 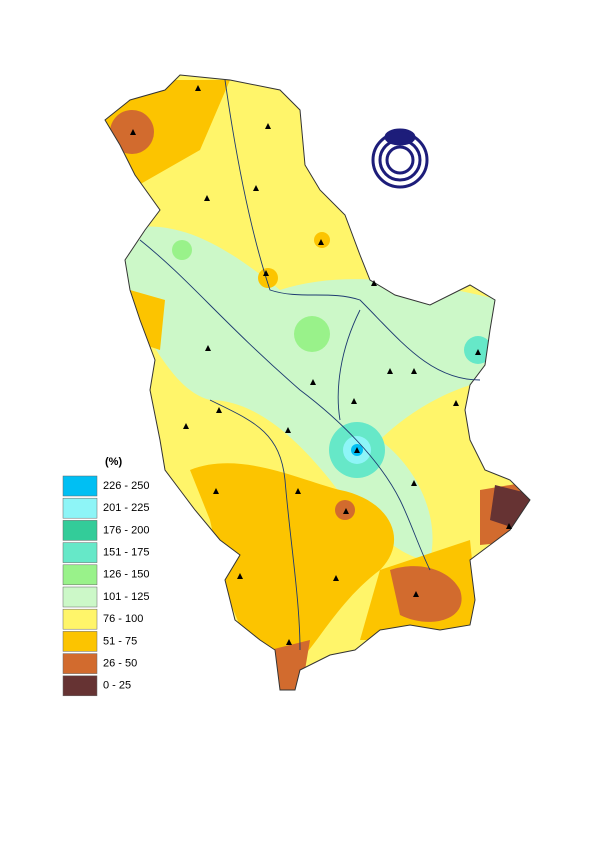 What do you see at coordinates (123, 619) in the screenshot?
I see `legend-label: 76 - 100` at bounding box center [123, 619].